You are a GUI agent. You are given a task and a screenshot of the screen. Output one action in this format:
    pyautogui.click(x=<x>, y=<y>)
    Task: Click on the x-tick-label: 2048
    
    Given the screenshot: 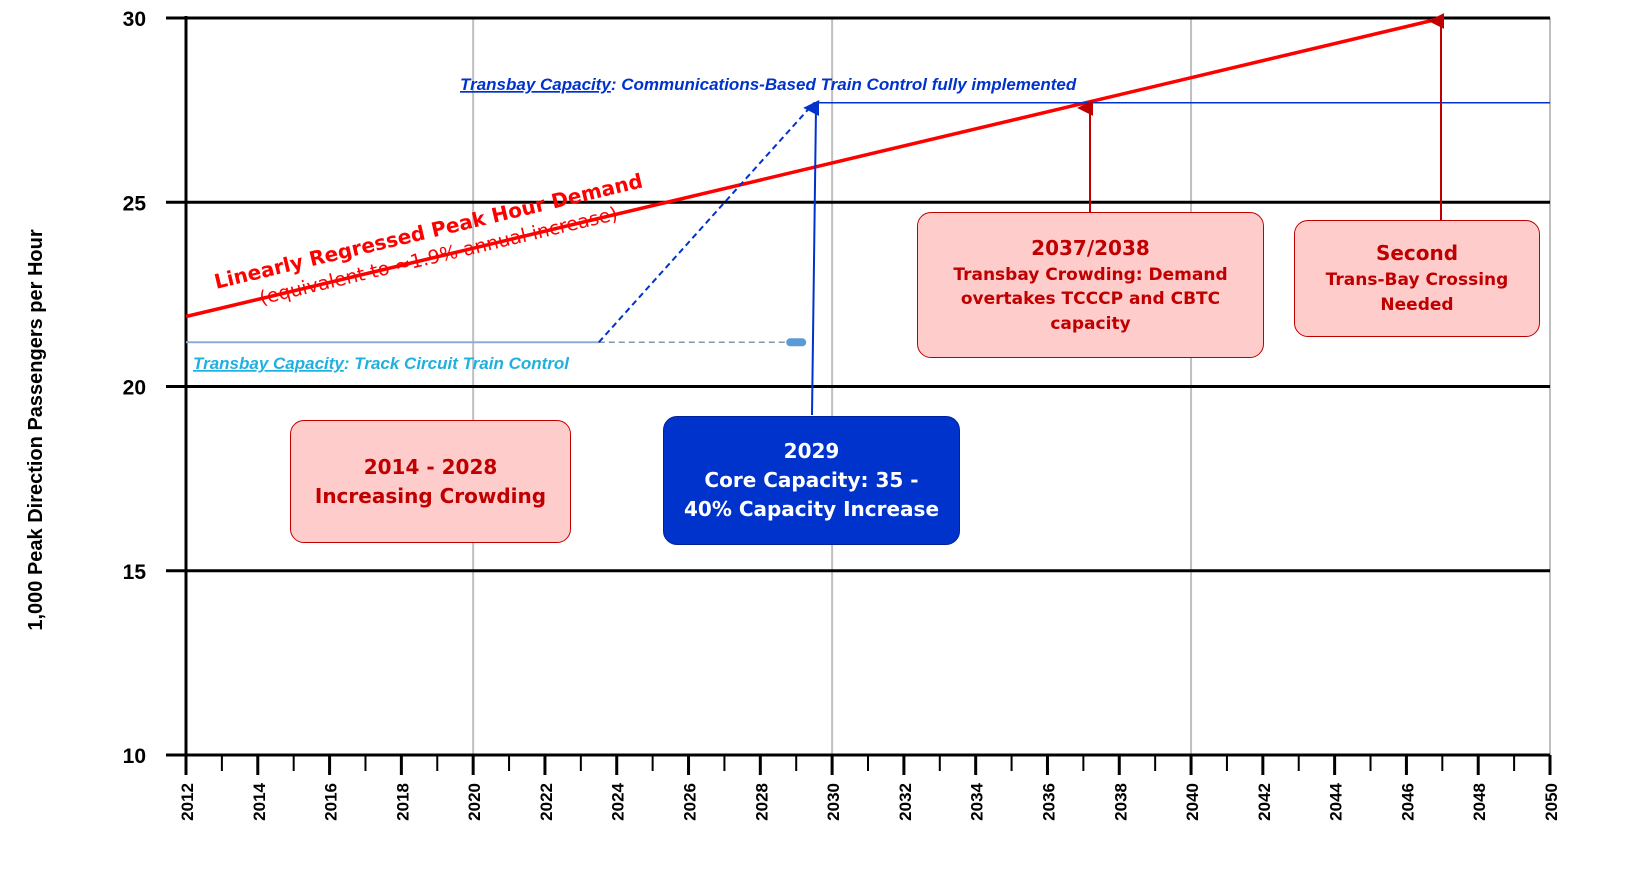 What is the action you would take?
    pyautogui.click(x=1479, y=802)
    